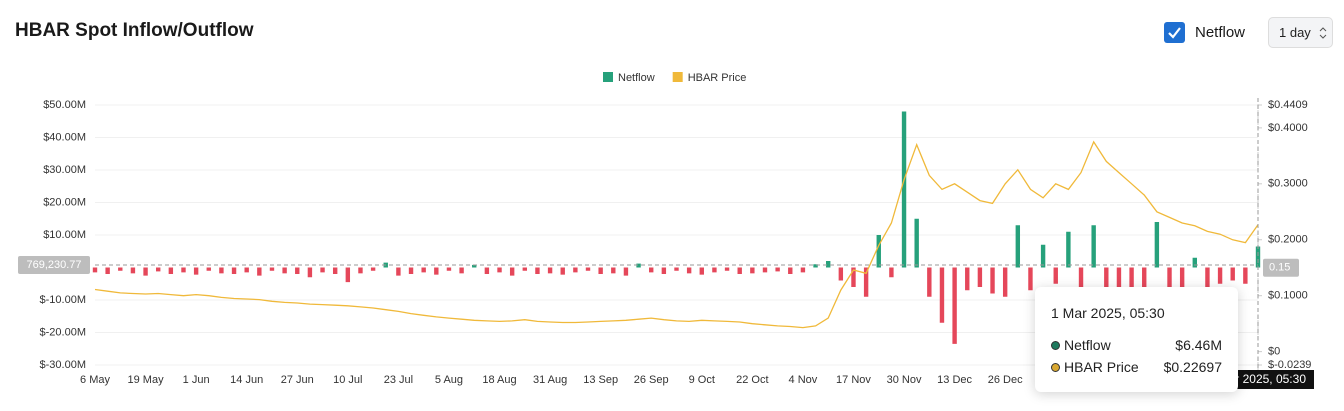 Image resolution: width=1344 pixels, height=411 pixels. I want to click on chevron, so click(1323, 33).